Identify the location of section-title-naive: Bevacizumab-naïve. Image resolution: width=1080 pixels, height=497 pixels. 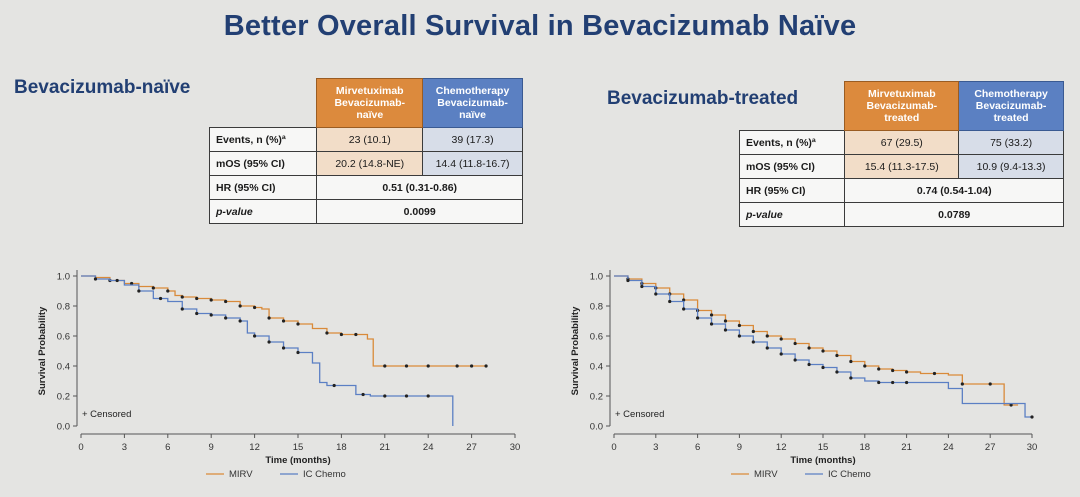
(102, 87).